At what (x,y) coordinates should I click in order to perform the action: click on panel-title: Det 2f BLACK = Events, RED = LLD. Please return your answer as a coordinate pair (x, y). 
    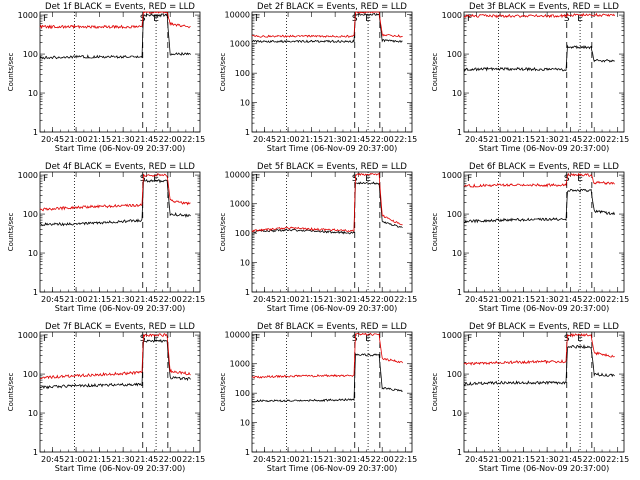
    Looking at the image, I should click on (332, 7).